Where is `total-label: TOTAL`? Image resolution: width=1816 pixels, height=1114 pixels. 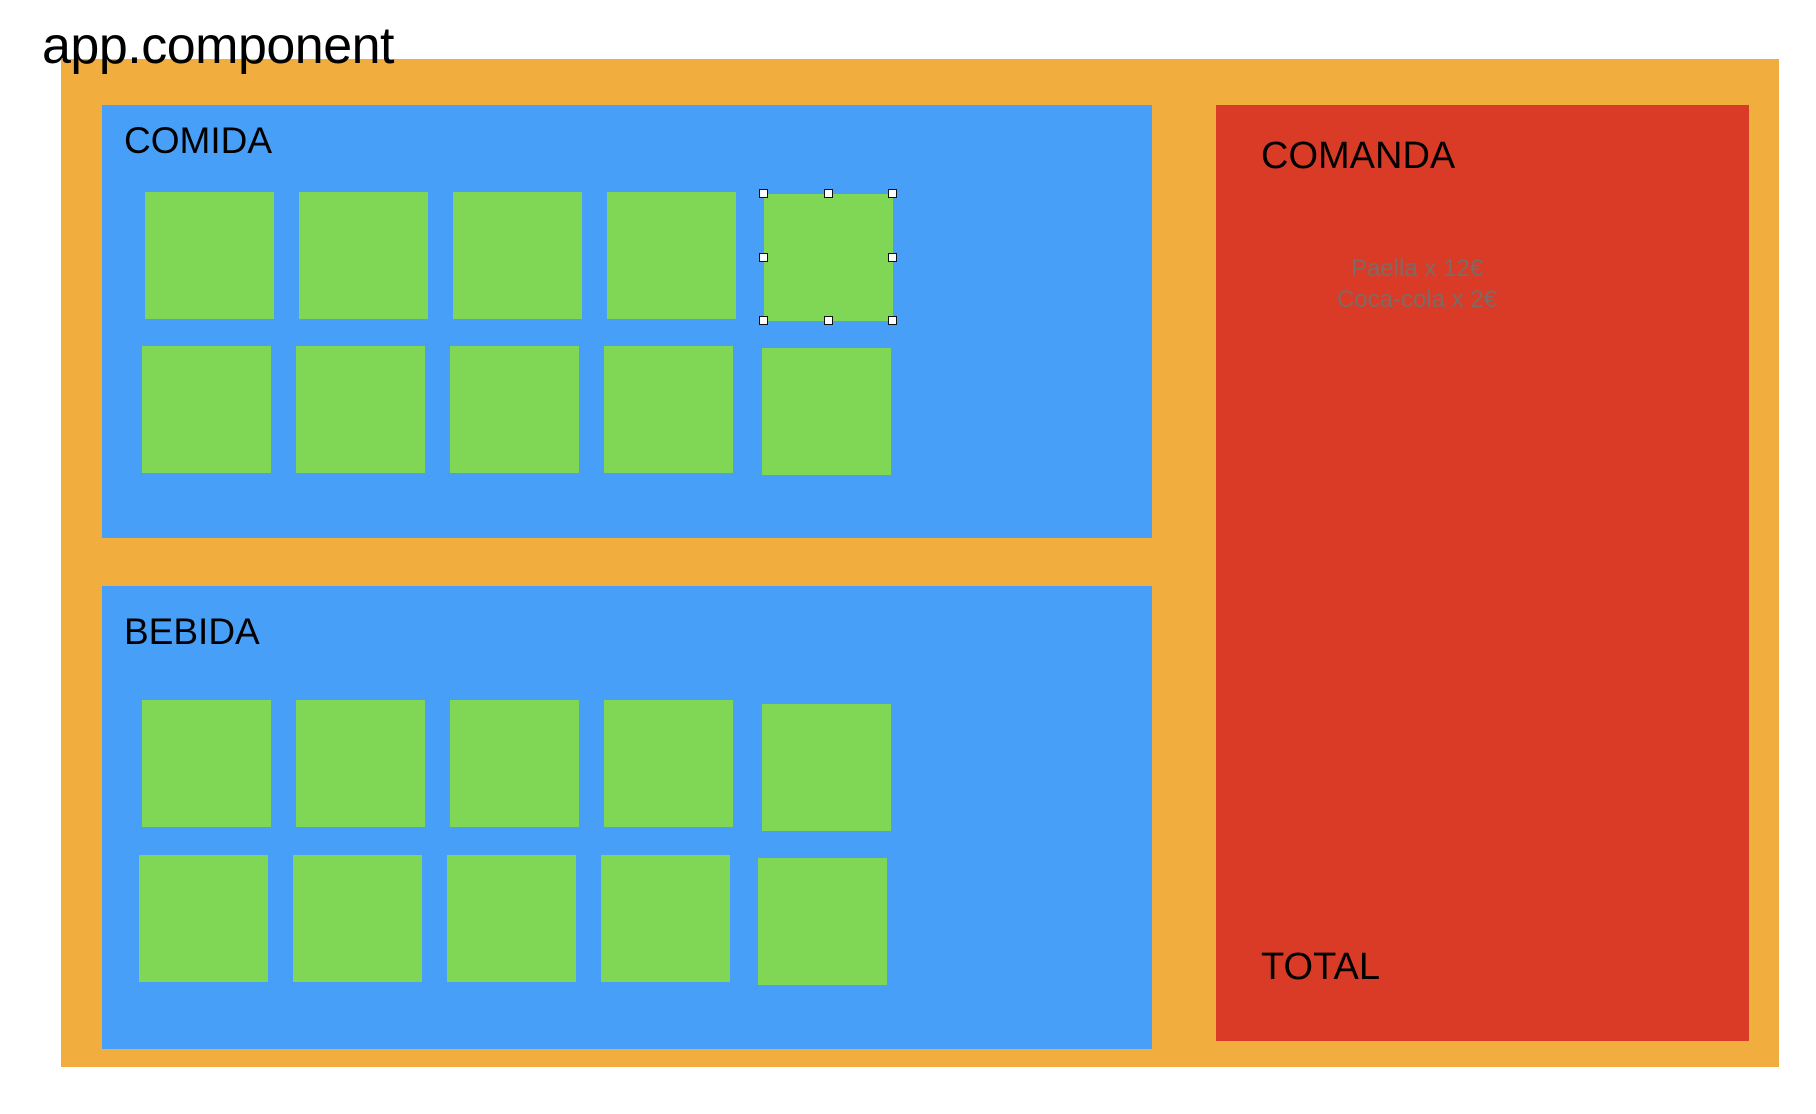 total-label: TOTAL is located at coordinates (1320, 967).